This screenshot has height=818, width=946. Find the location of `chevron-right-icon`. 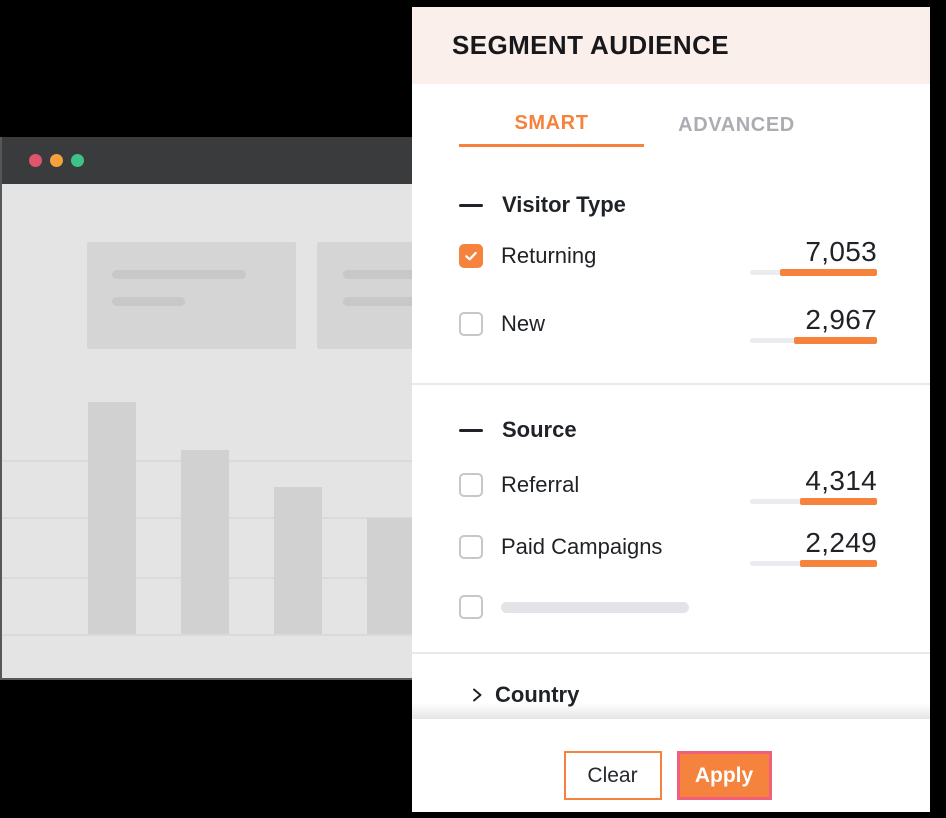

chevron-right-icon is located at coordinates (477, 695).